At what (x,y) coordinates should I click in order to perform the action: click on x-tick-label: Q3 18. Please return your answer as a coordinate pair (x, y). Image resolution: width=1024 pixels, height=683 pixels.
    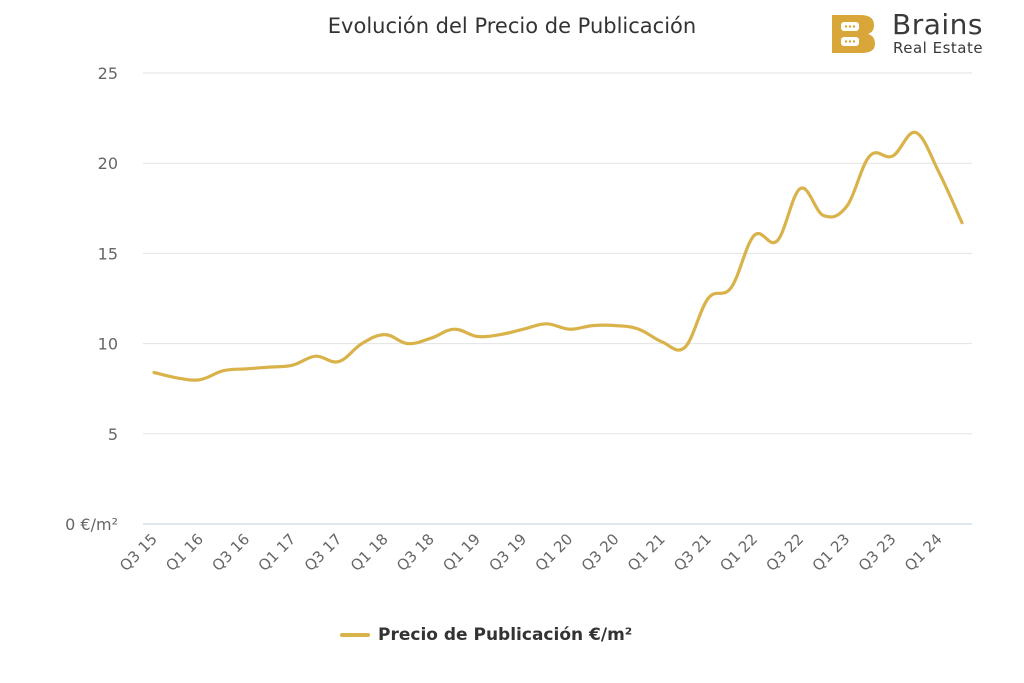
    Looking at the image, I should click on (415, 552).